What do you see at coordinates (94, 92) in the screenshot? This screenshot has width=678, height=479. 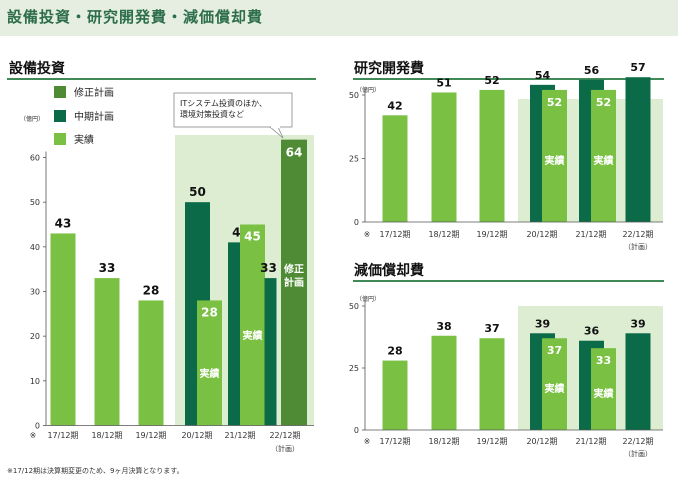 I see `capex-legend-label: 修正計画` at bounding box center [94, 92].